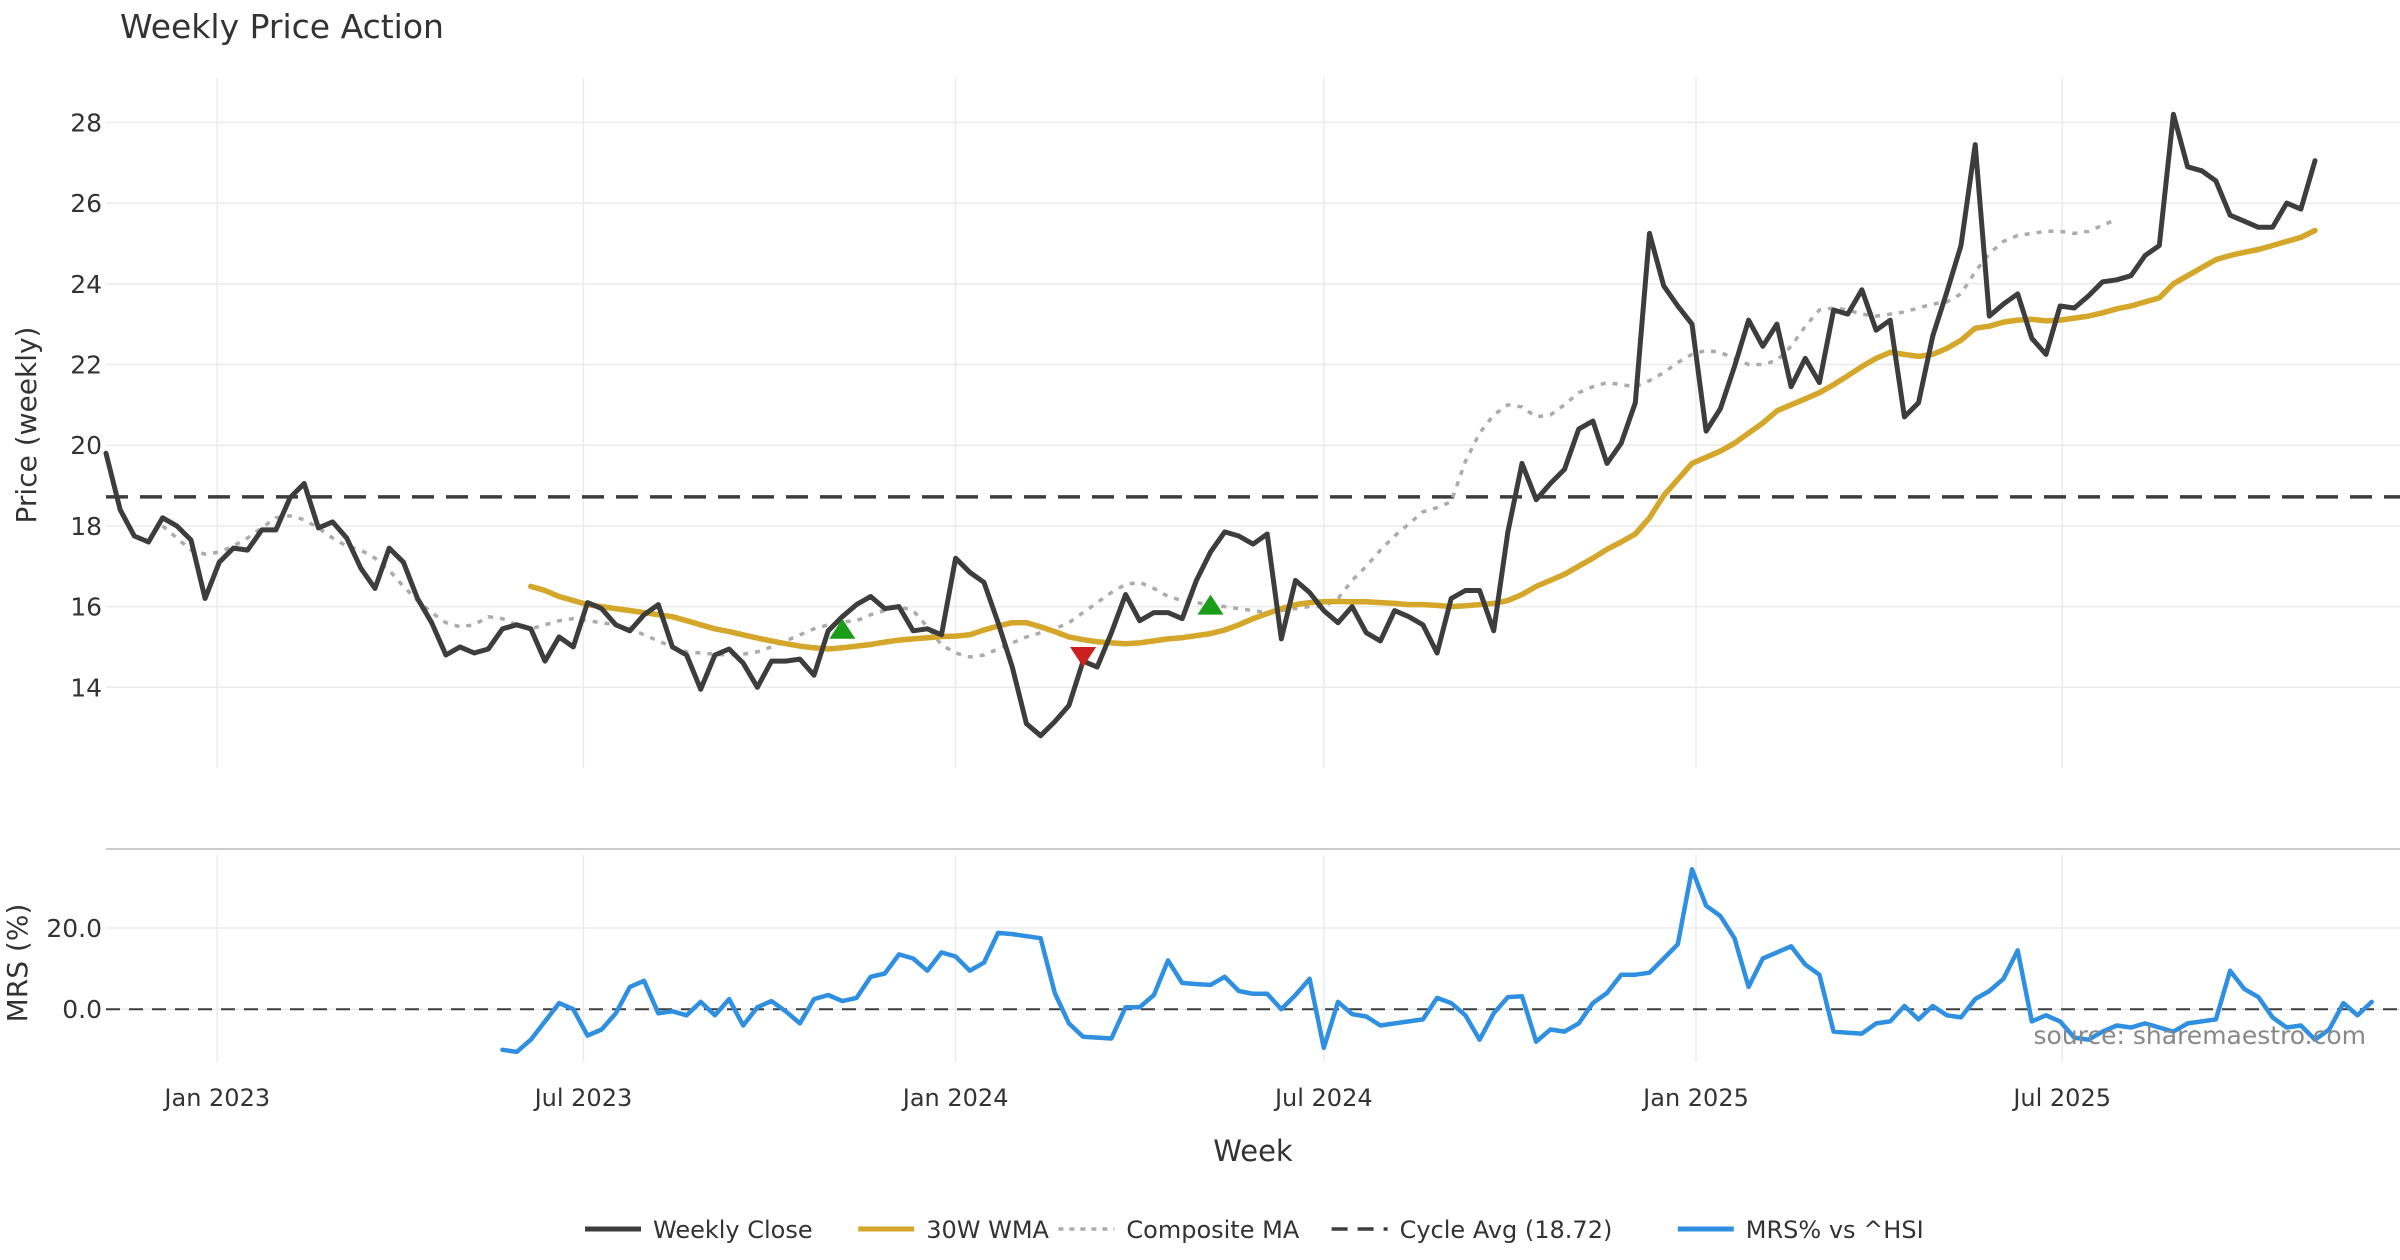 This screenshot has height=1260, width=2400. Describe the element at coordinates (86, 284) in the screenshot. I see `price-y-tick-label: 24` at that location.